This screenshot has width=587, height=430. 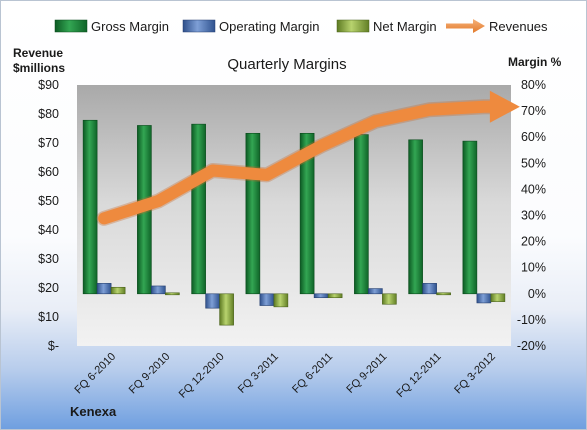 I want to click on category-label: FQ 12-2011, so click(x=418, y=375).